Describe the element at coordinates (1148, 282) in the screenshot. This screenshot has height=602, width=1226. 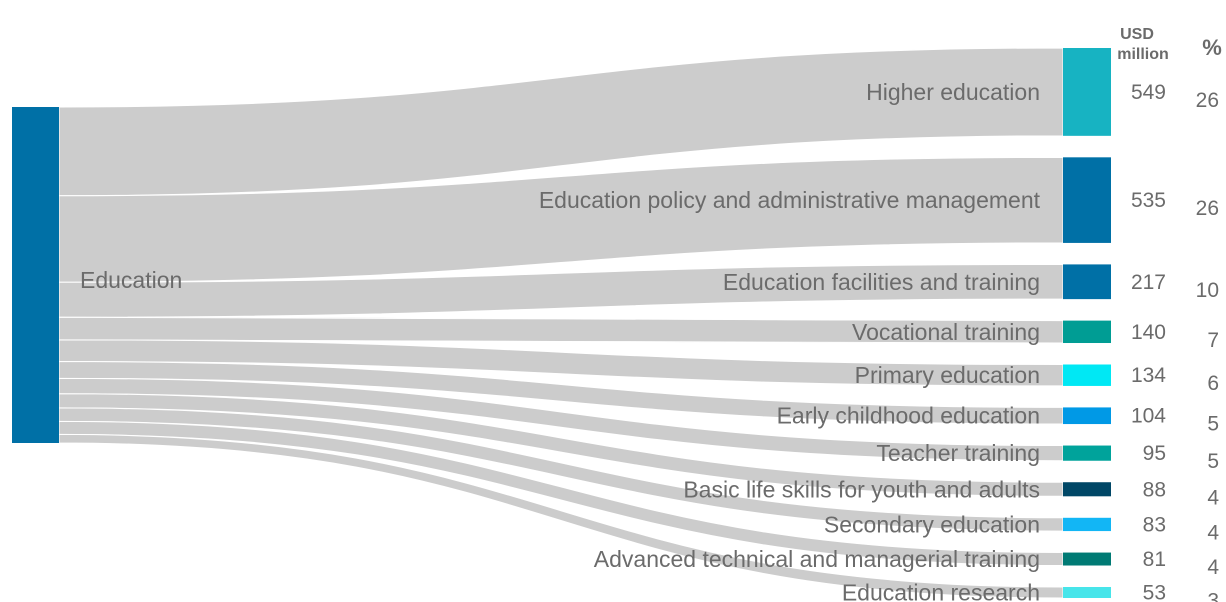
I see `value-label-2: 217` at that location.